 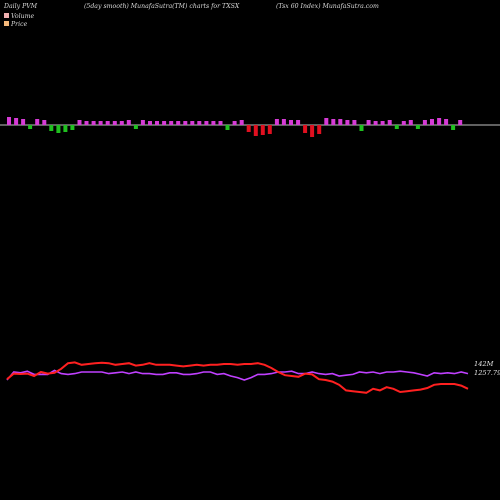 I want to click on legend-price-label: Price, so click(x=19, y=24).